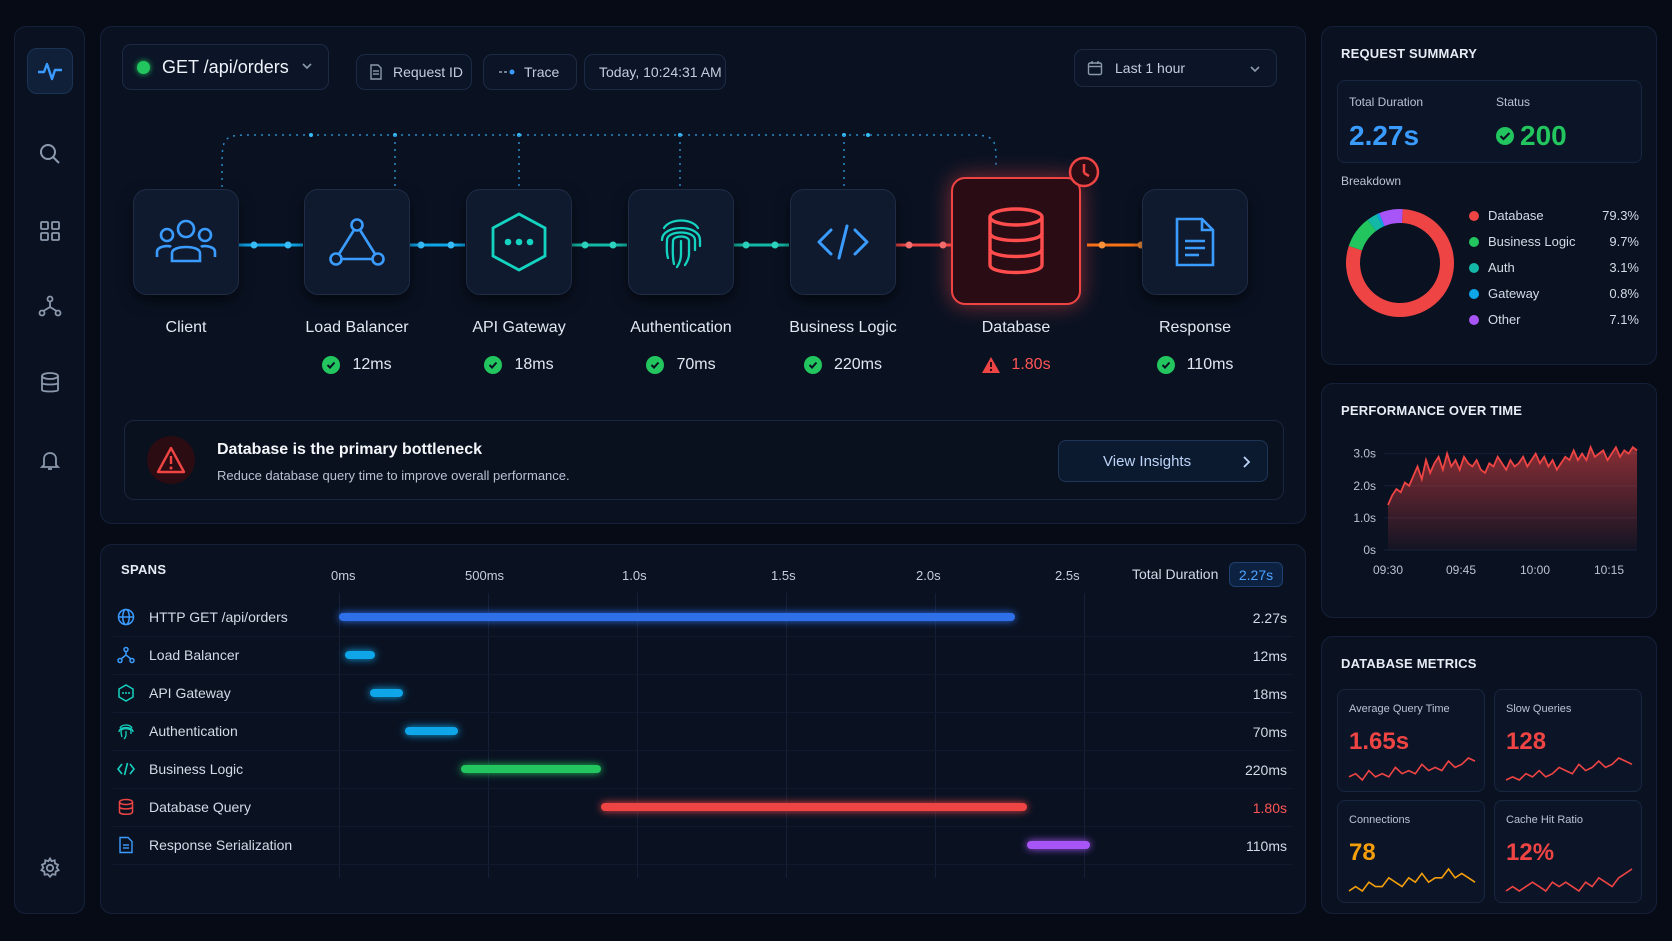 The image size is (1672, 941). I want to click on legend-name: Auth, so click(1501, 267).